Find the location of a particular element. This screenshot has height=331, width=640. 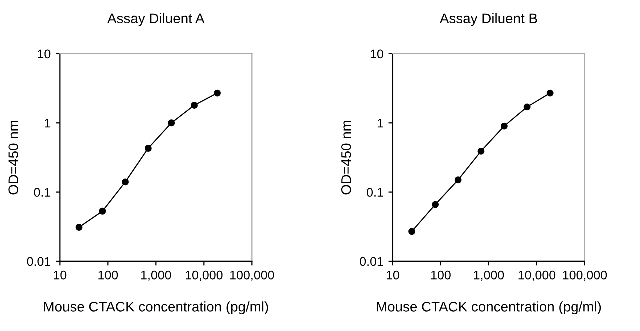

chart-title: Assay Diluent B is located at coordinates (489, 19).